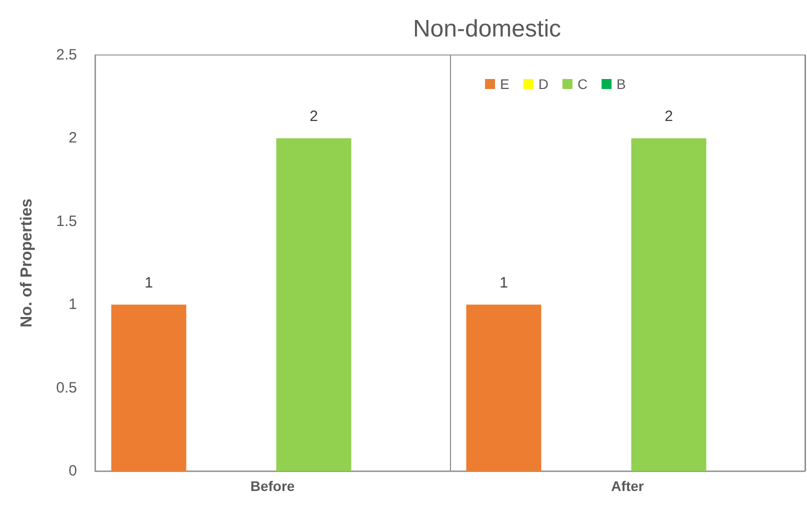 The width and height of the screenshot is (807, 505). Describe the element at coordinates (72, 305) in the screenshot. I see `y-tick-label: 1` at that location.